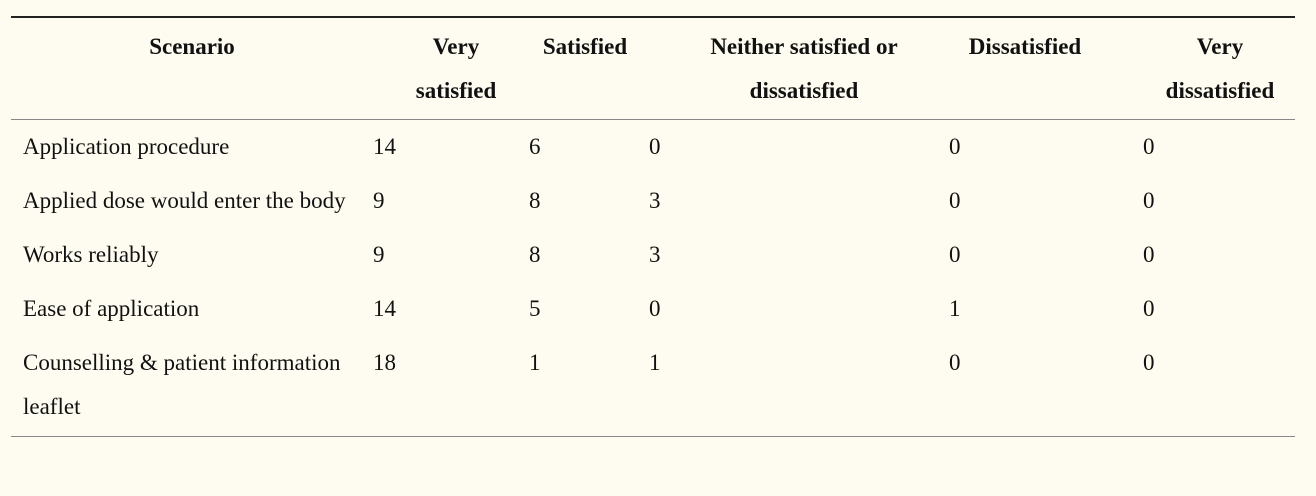  I want to click on cell-dissatisfied: 1, so click(955, 308).